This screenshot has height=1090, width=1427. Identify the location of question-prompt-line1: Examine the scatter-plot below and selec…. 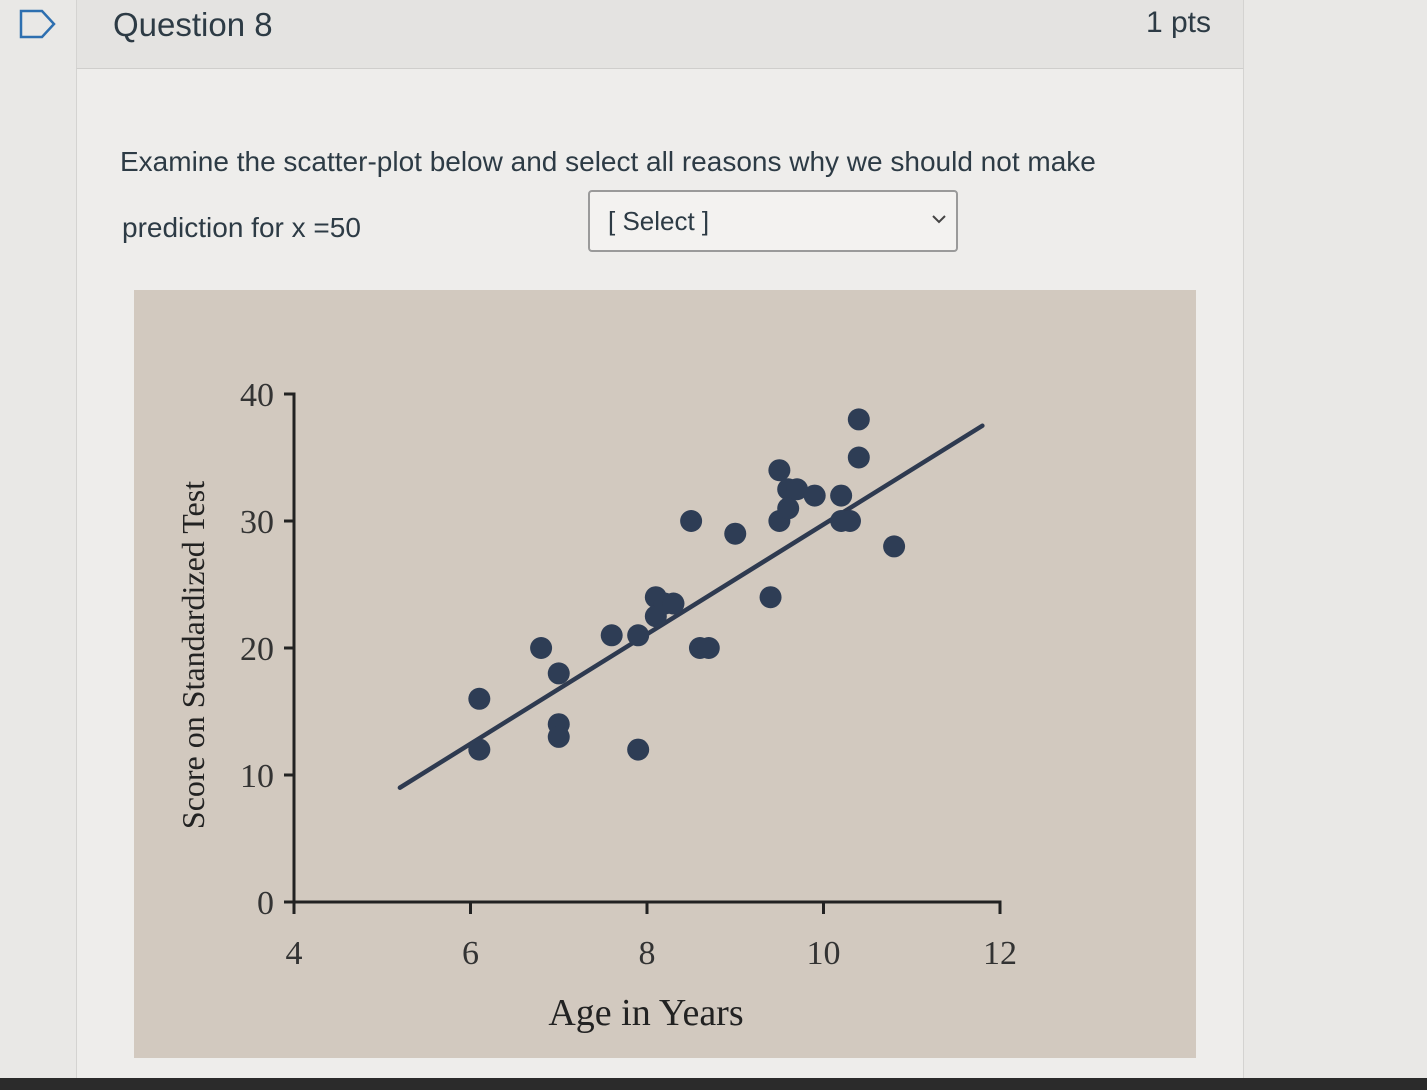
(608, 161).